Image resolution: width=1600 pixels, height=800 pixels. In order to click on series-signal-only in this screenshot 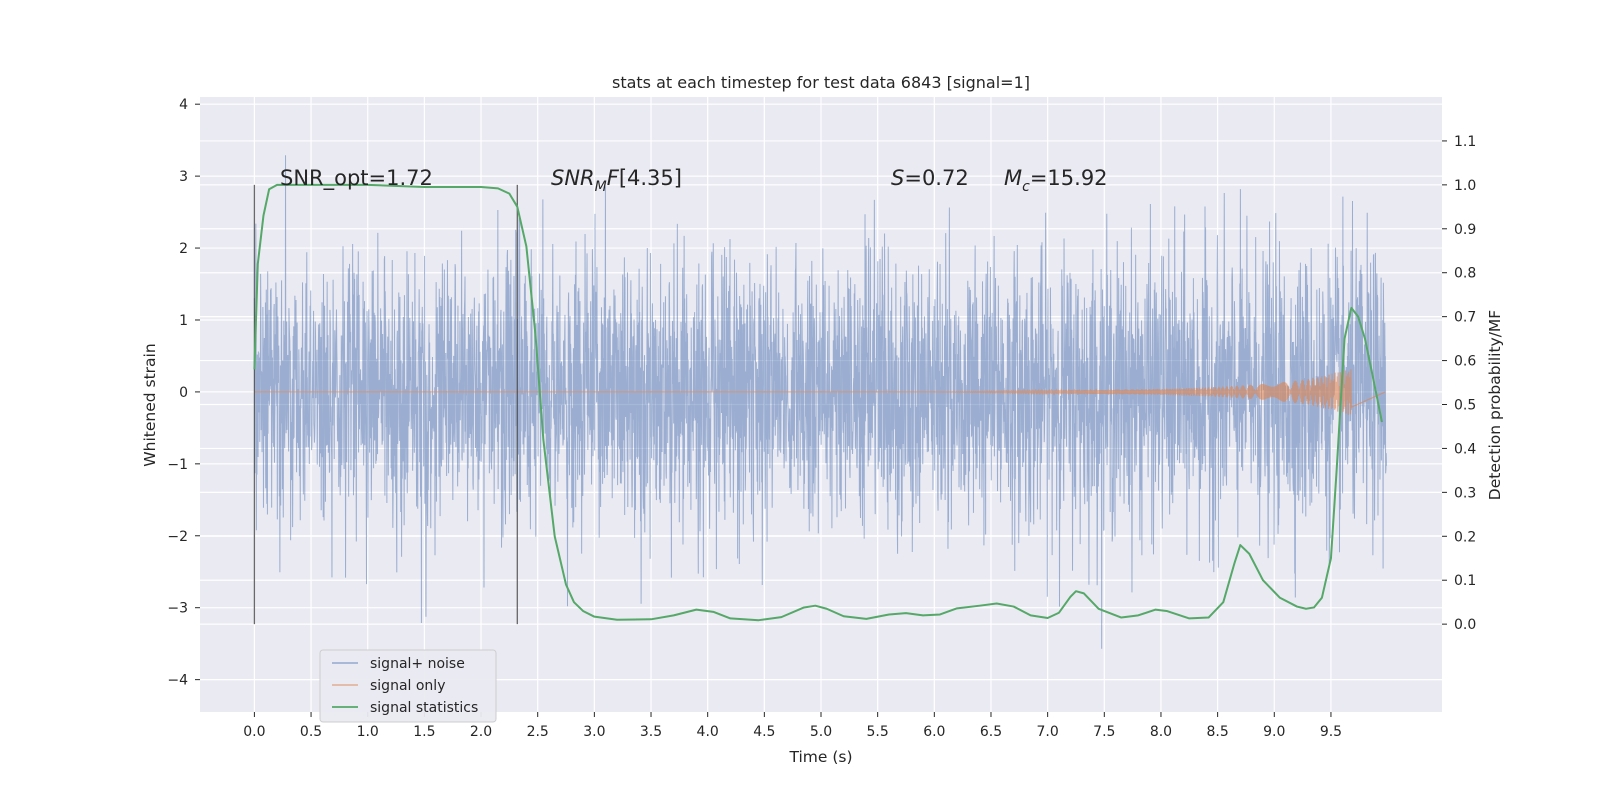, I will do `click(820, 392)`.